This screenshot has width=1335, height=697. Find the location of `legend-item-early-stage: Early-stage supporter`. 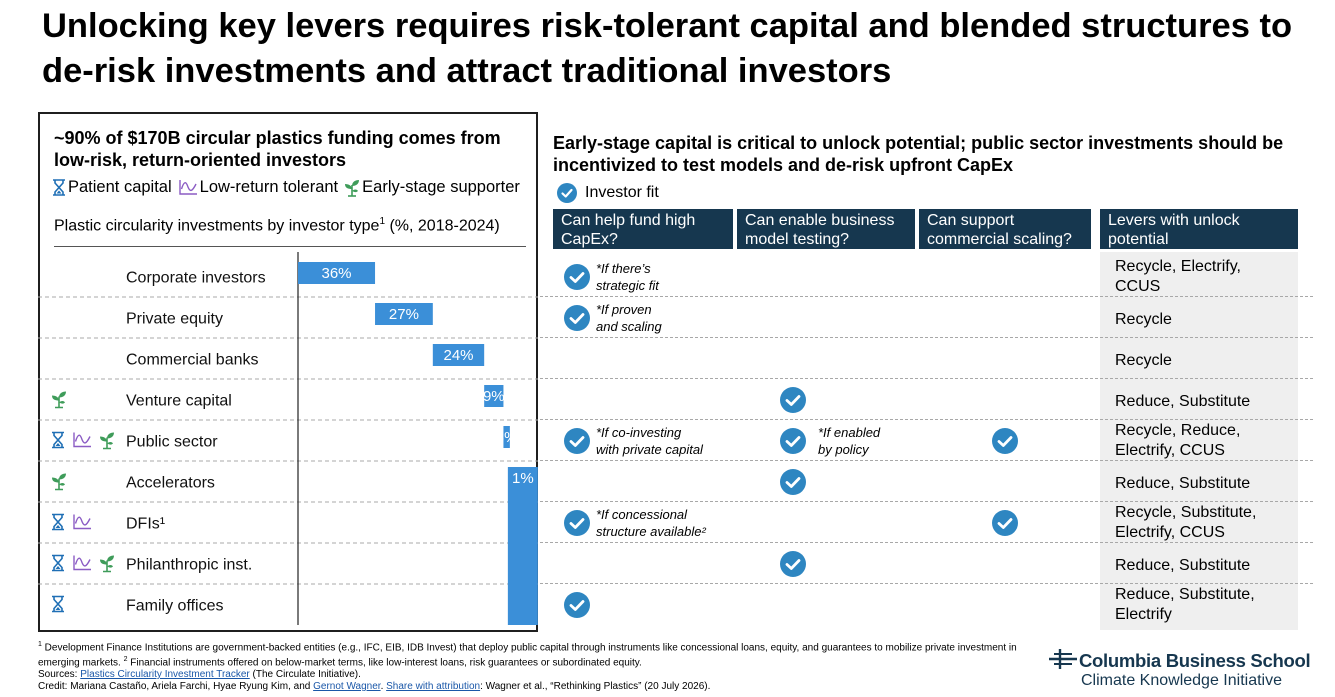

legend-item-early-stage: Early-stage supporter is located at coordinates (432, 187).